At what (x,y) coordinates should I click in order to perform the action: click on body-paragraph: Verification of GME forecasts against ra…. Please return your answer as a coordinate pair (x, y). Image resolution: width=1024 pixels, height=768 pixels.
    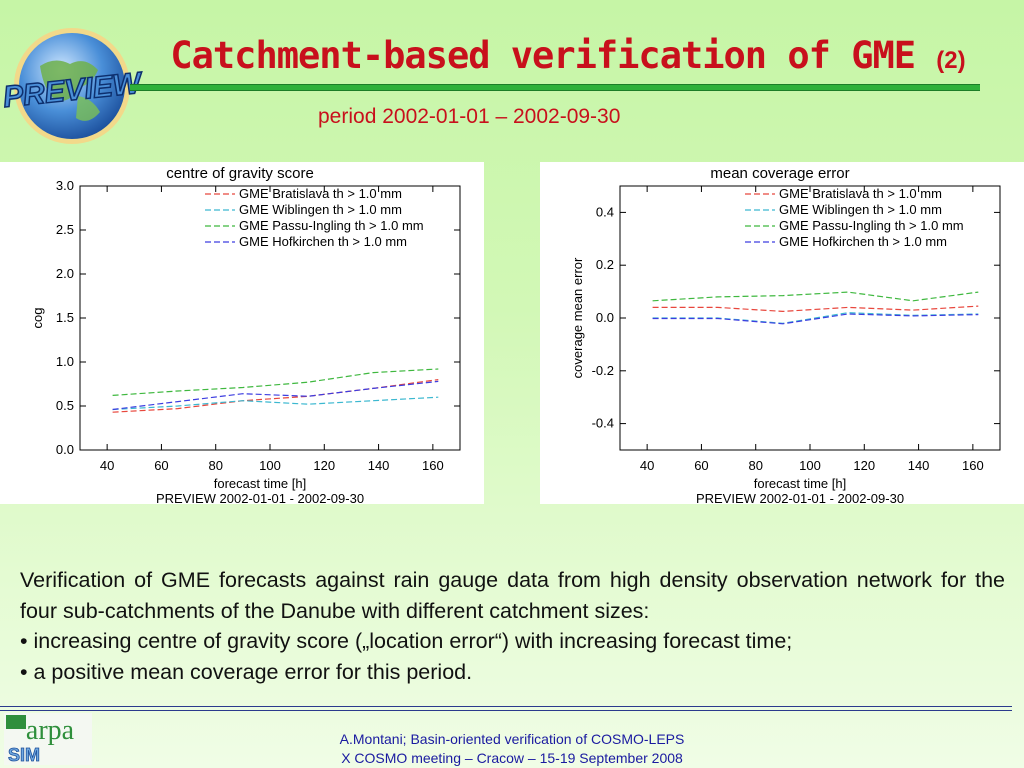
    Looking at the image, I should click on (512, 595).